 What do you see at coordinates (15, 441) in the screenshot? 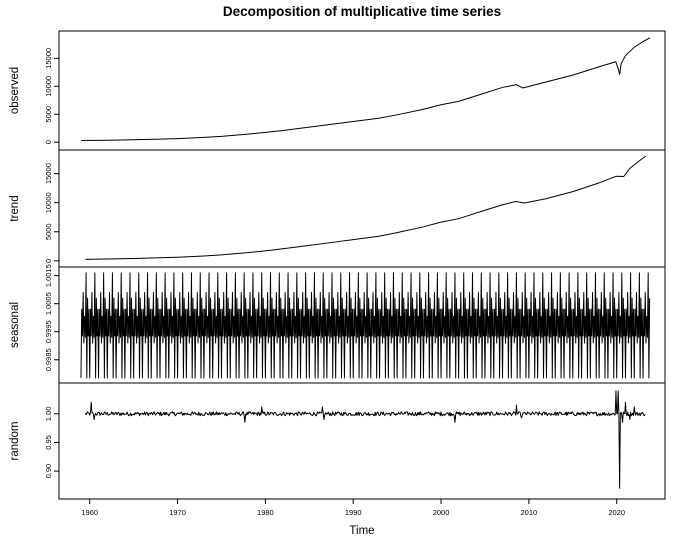
I see `random-panel-label: random` at bounding box center [15, 441].